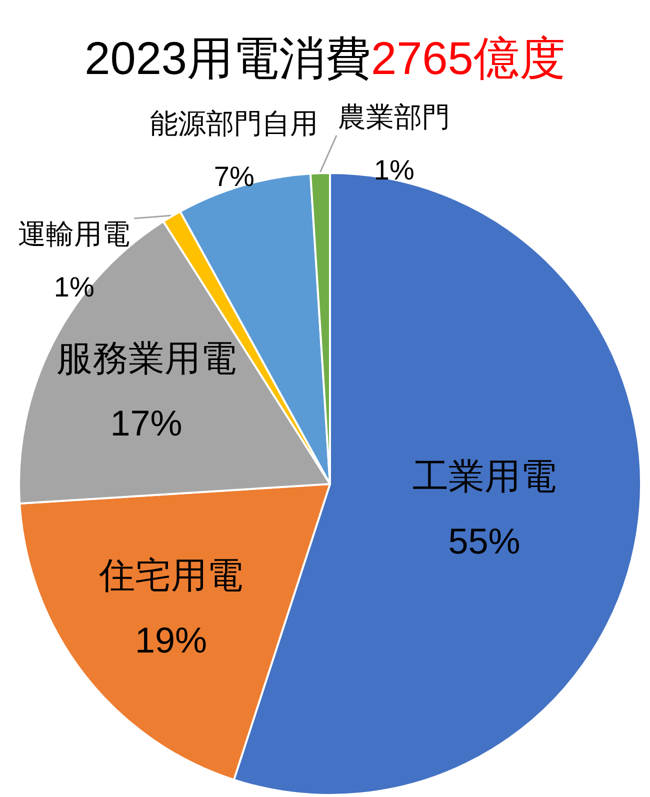  Describe the element at coordinates (228, 58) in the screenshot. I see `chart-title: 2023用電消費` at that location.